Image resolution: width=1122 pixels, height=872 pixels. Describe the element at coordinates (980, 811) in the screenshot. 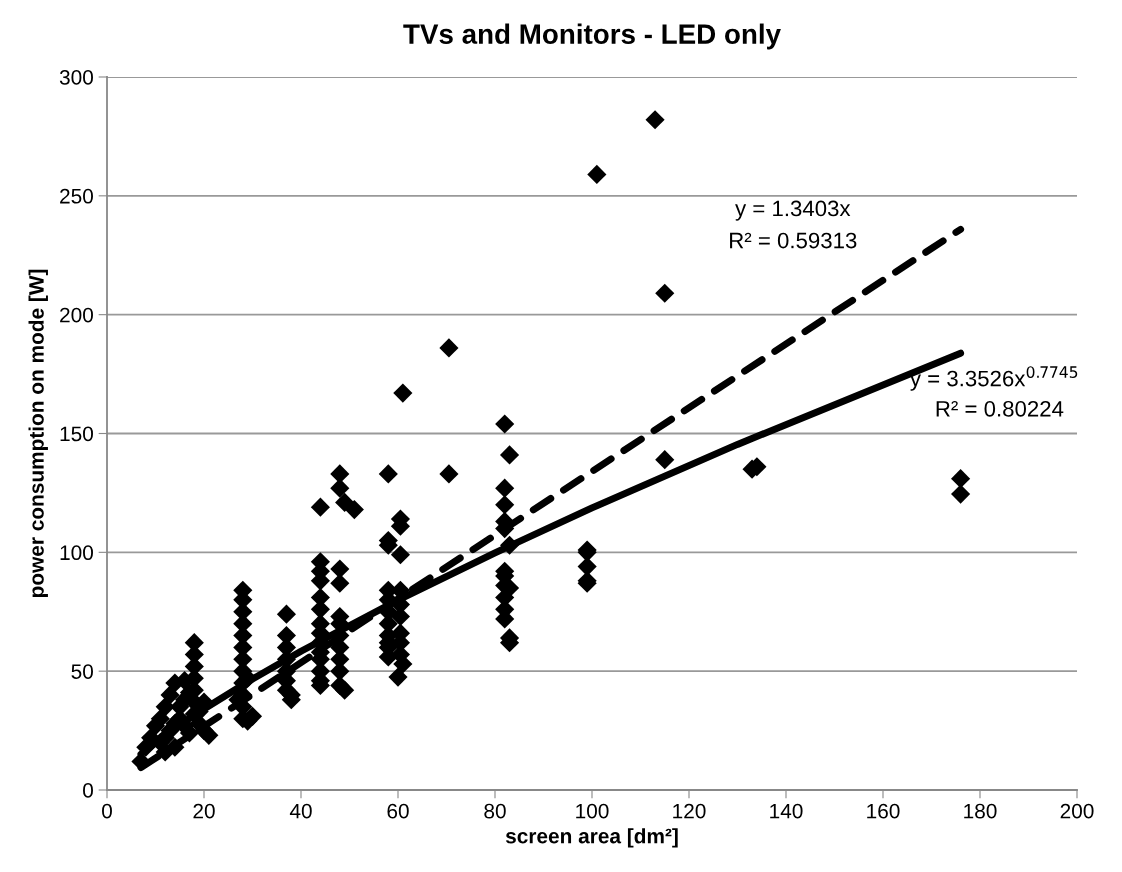

I see `x-tick-label: 180` at that location.